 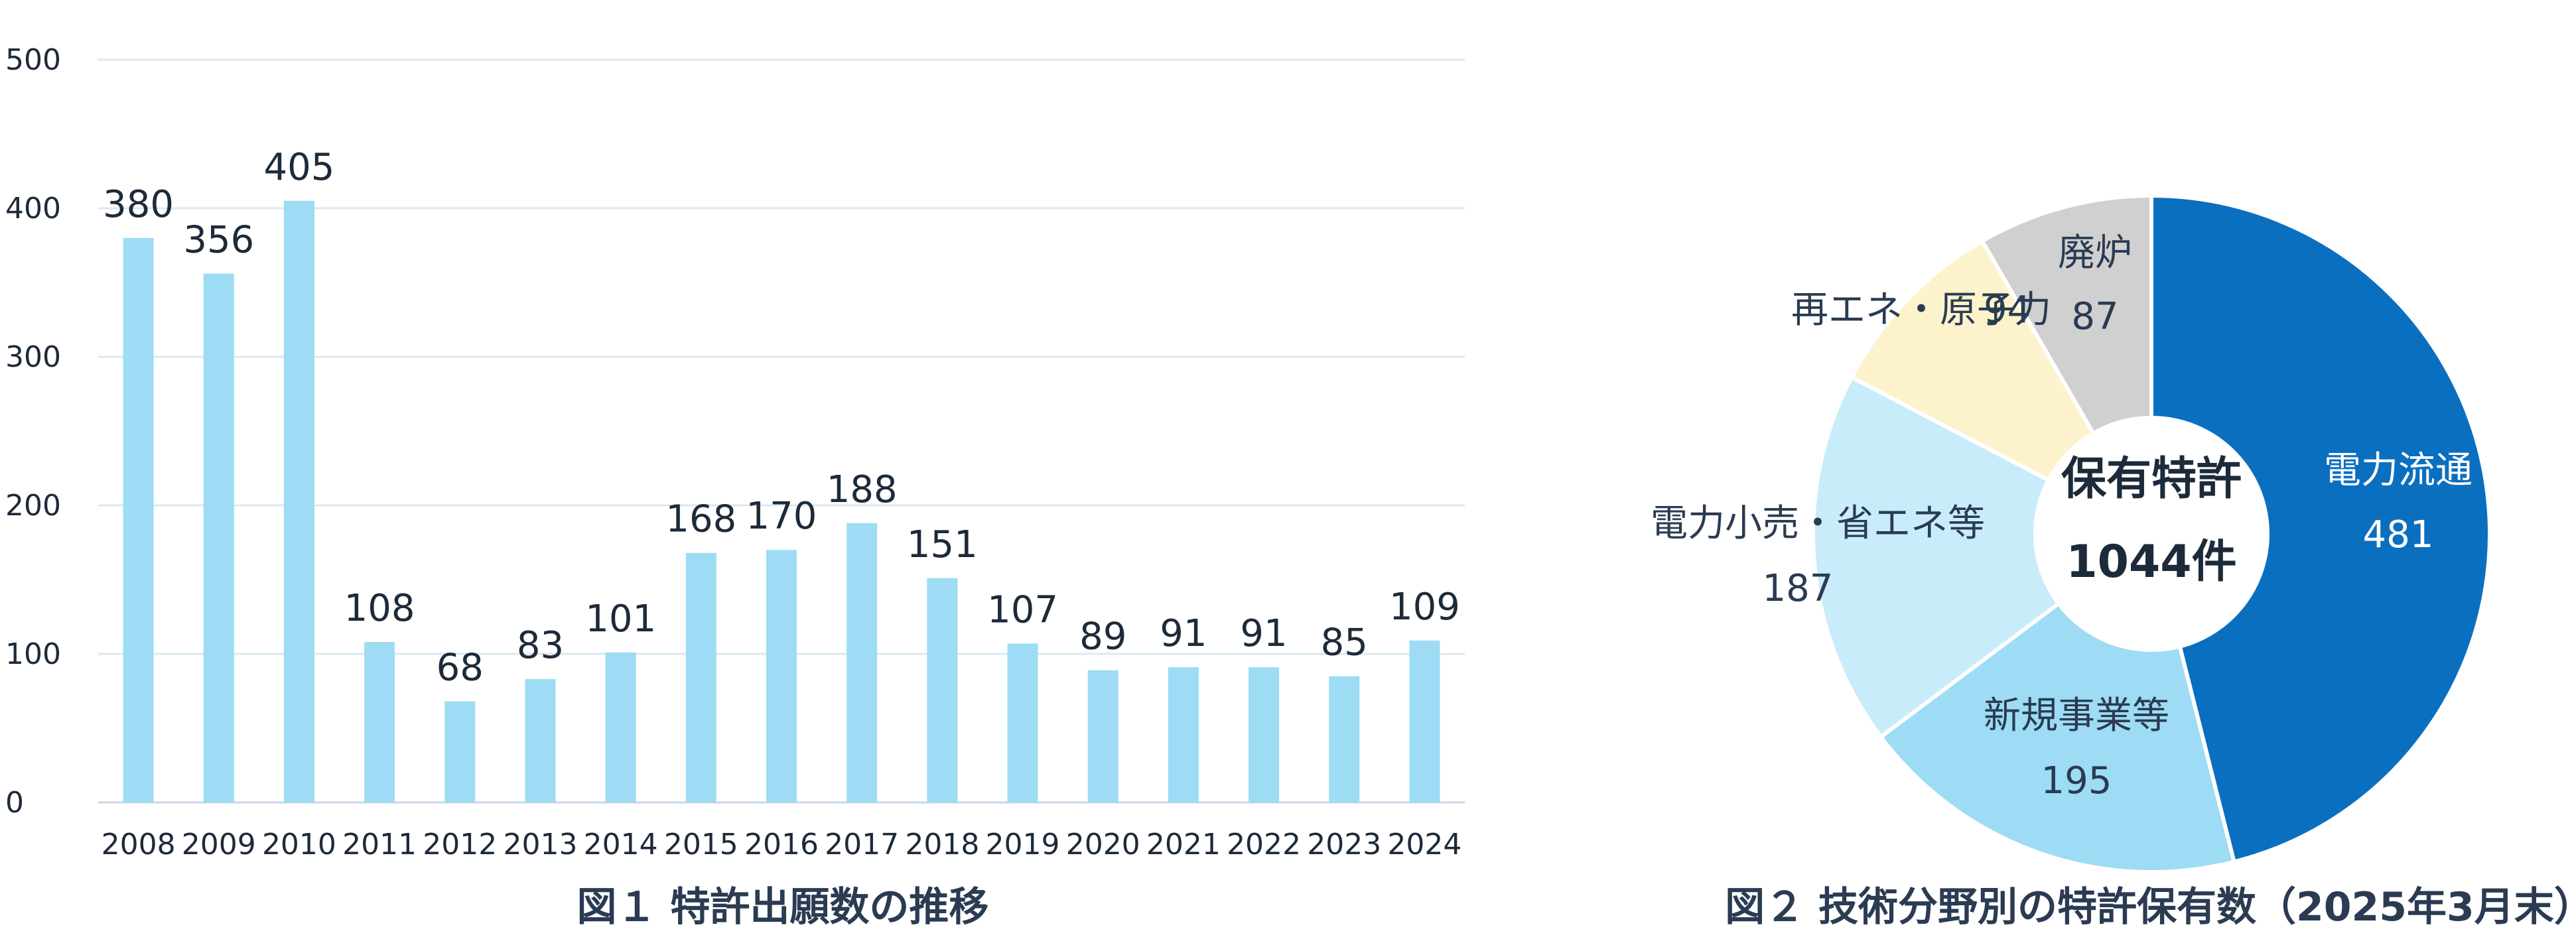 I want to click on x-tick-label: 2010, so click(x=299, y=844).